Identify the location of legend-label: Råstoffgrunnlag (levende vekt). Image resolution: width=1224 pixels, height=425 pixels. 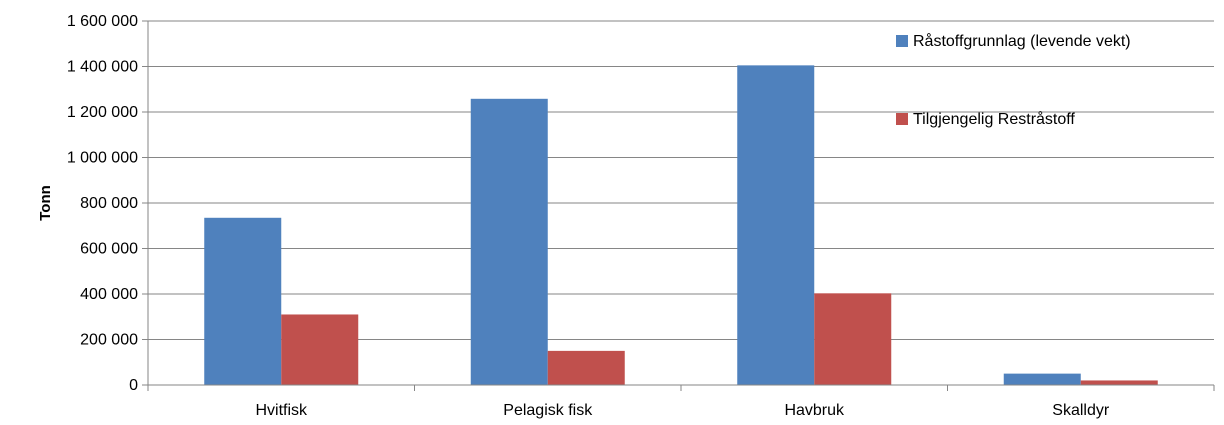
(1022, 41).